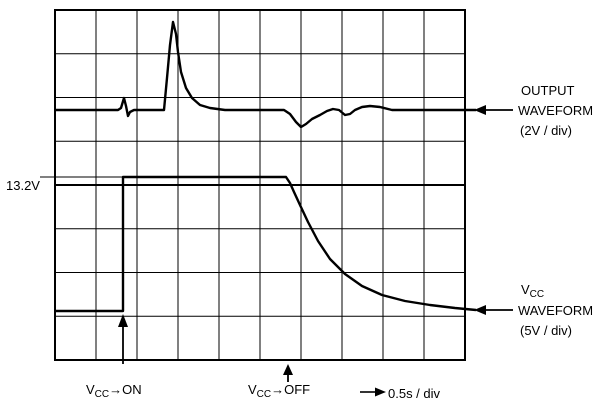 This screenshot has width=615, height=409. What do you see at coordinates (380, 392) in the screenshot?
I see `time-scale-arrowhead-icon` at bounding box center [380, 392].